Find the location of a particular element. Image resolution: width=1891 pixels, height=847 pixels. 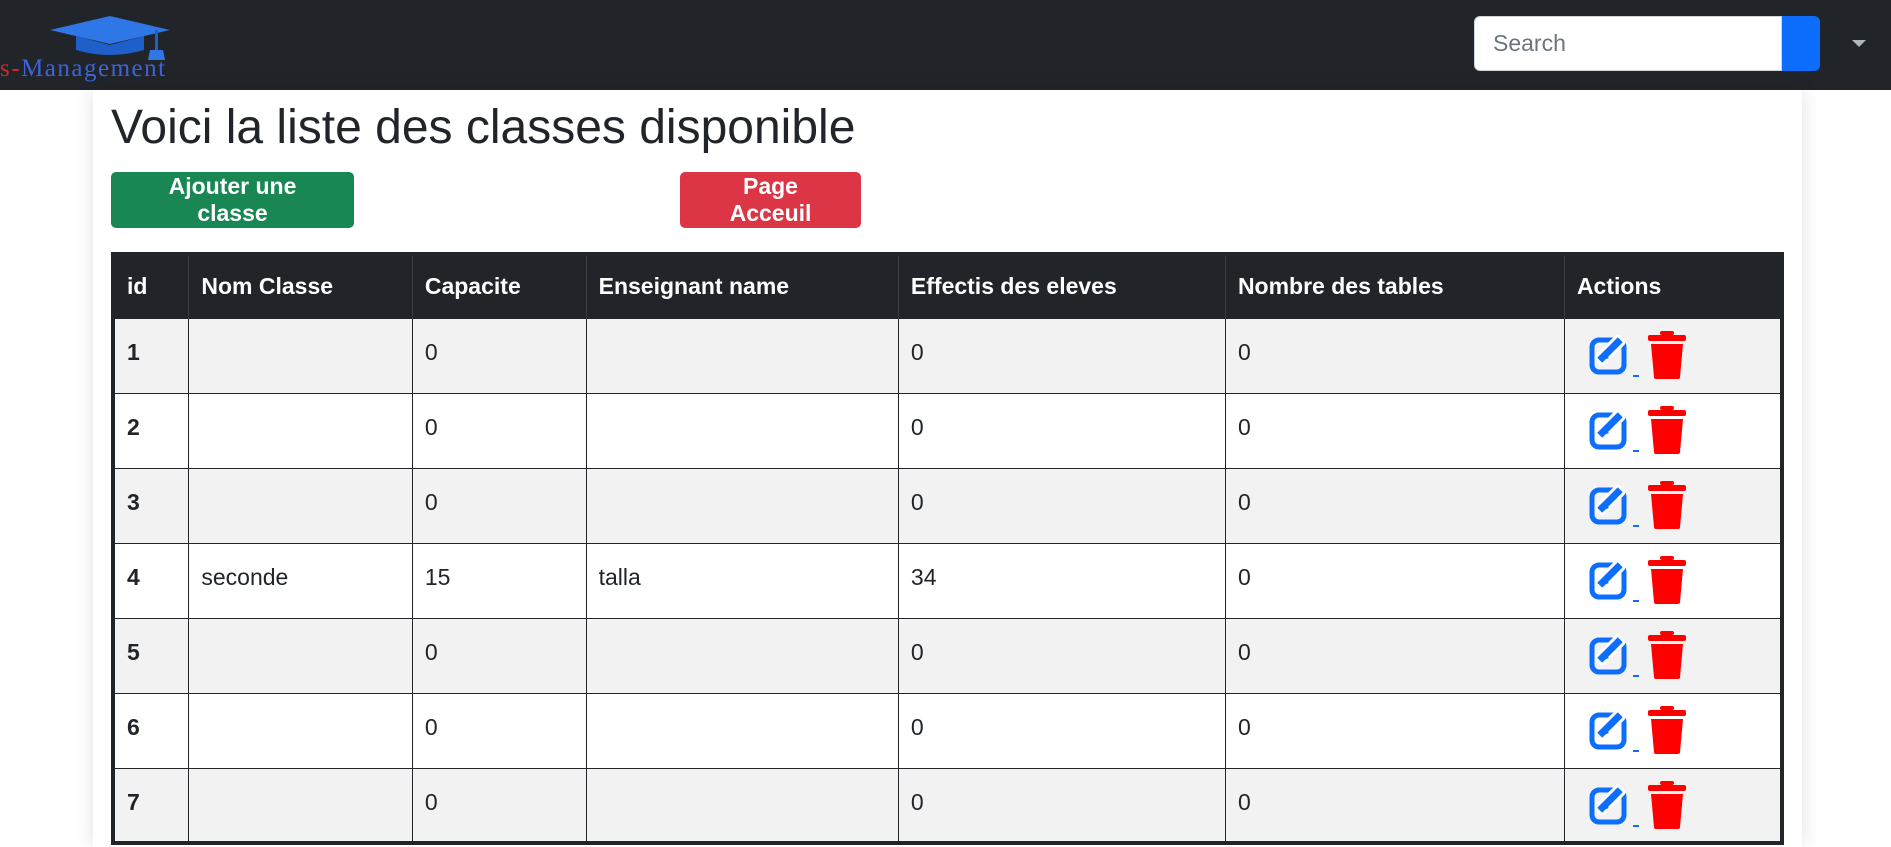

search-input is located at coordinates (1628, 43).